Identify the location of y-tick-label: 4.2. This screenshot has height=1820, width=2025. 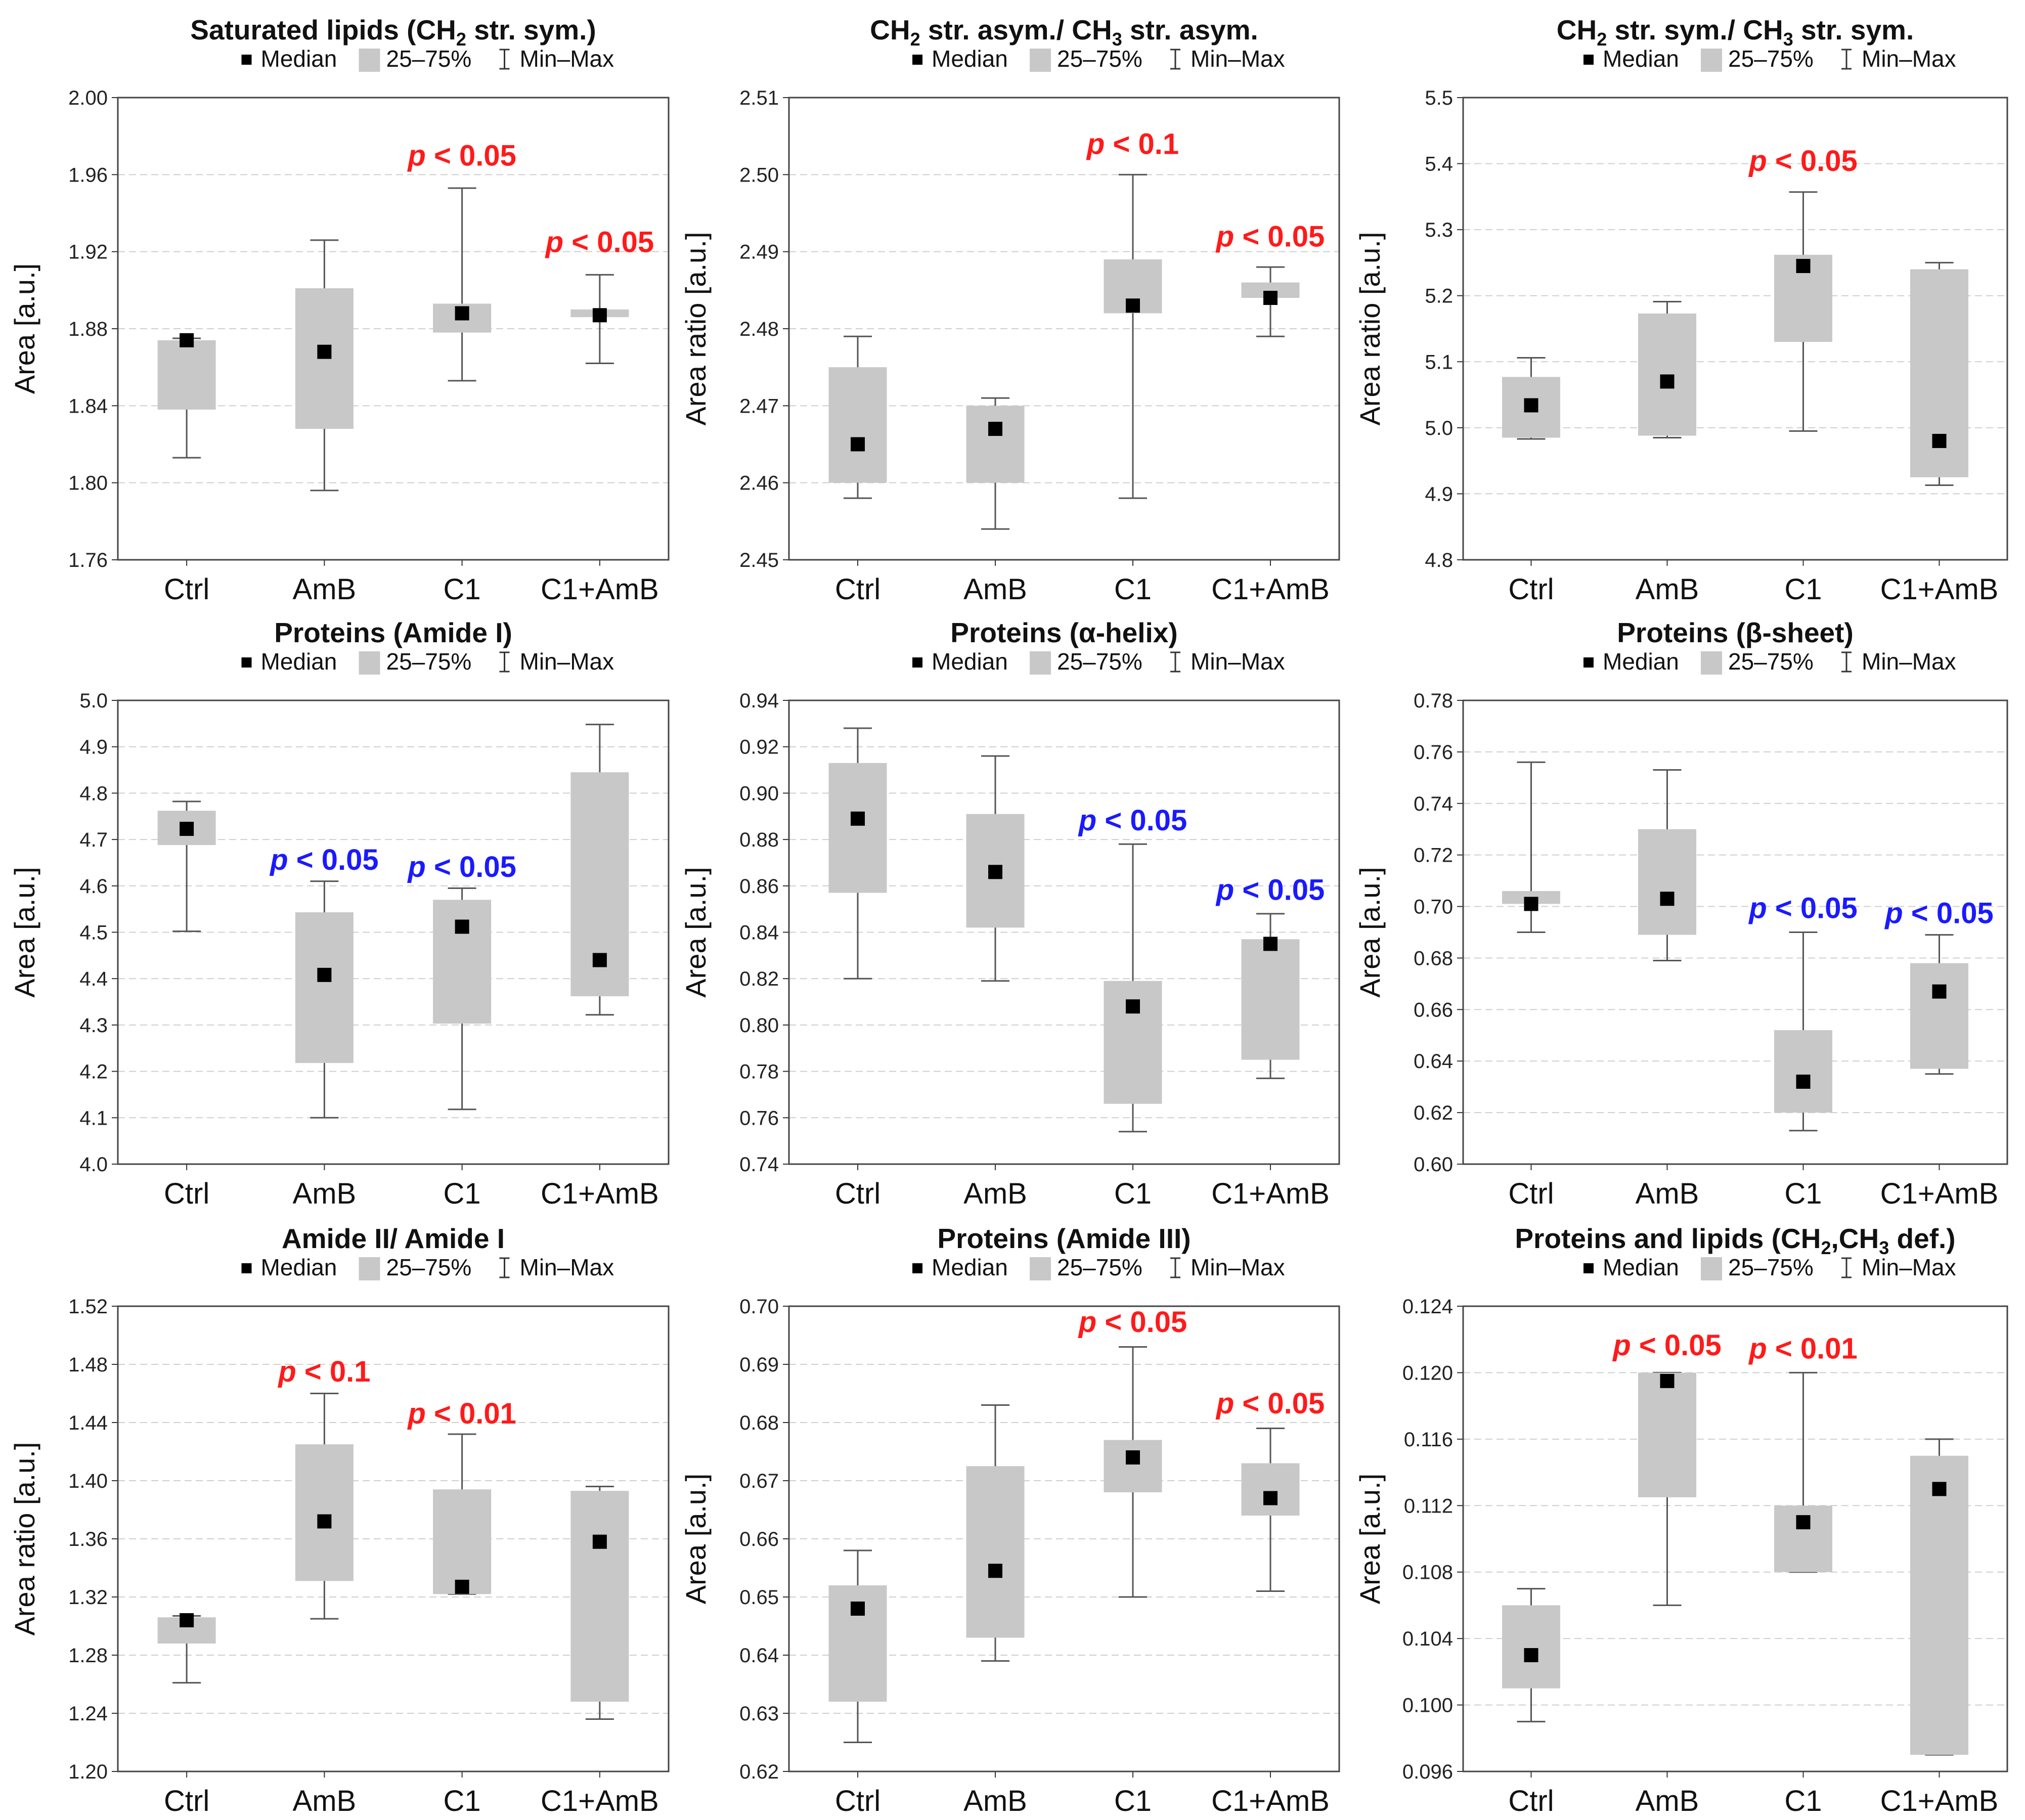
(93, 1072).